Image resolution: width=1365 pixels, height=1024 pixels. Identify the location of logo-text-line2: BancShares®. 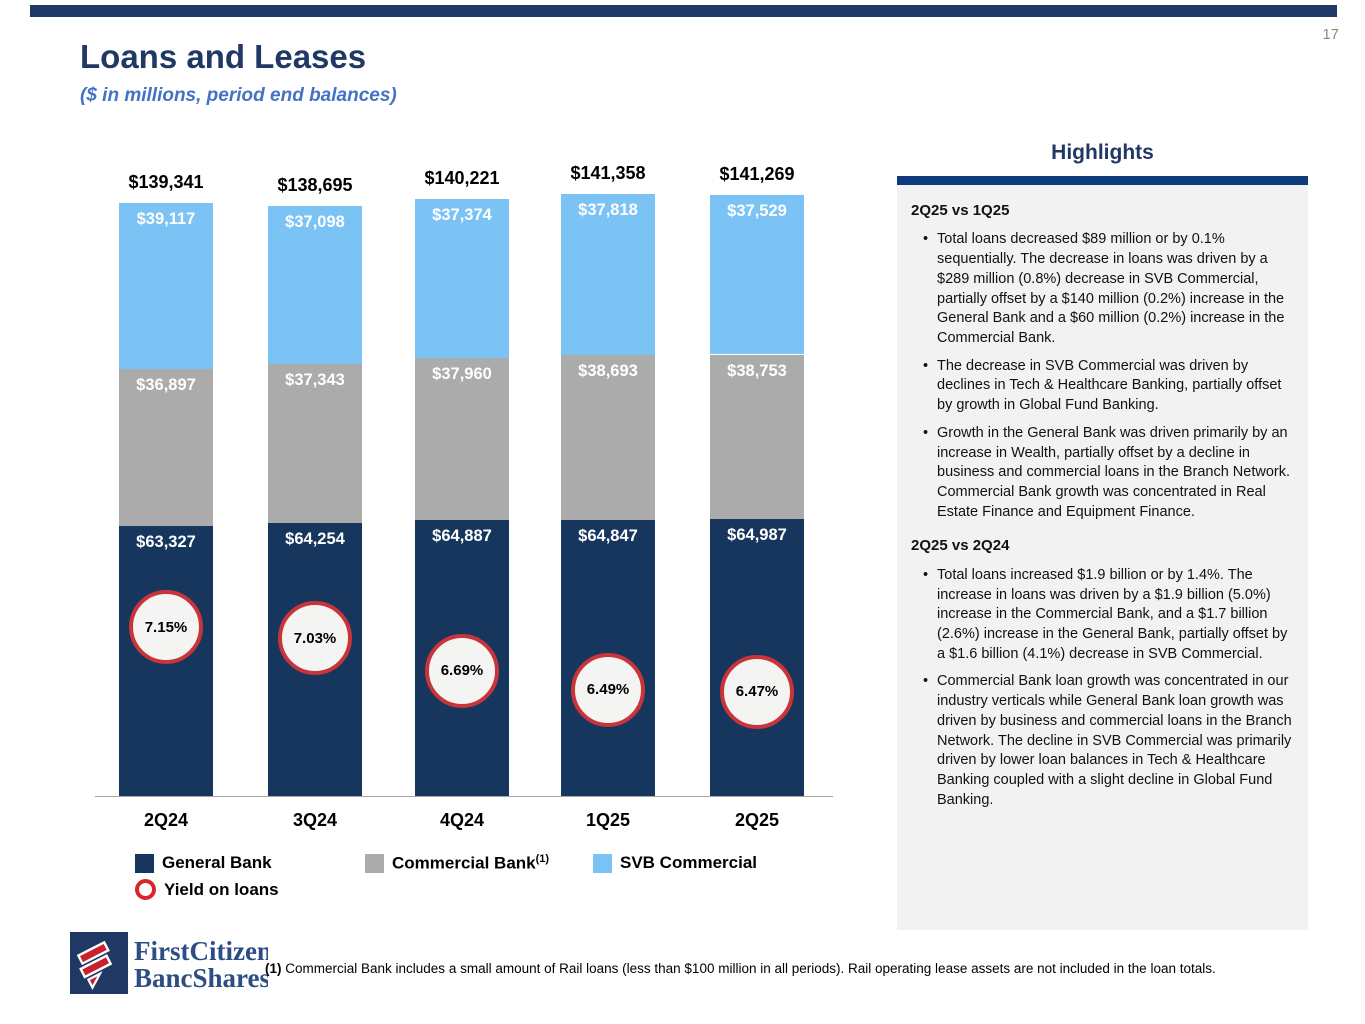
(201, 978).